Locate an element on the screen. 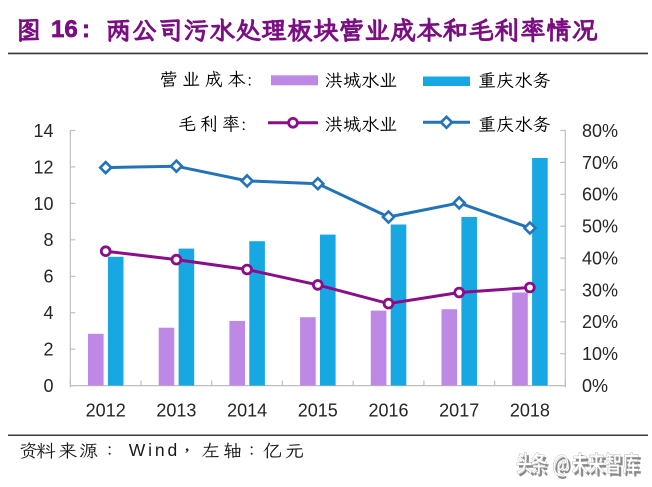 This screenshot has height=487, width=652. svg-text: 2 is located at coordinates (48, 350).